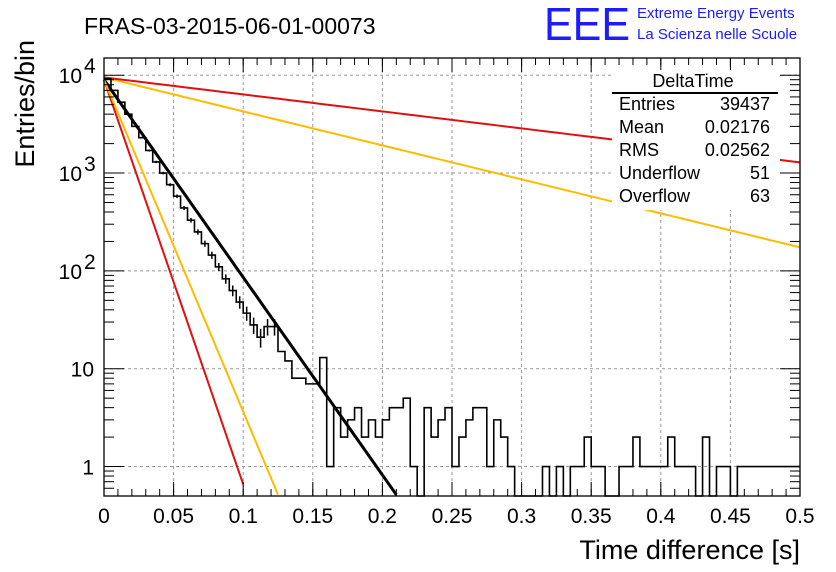 The height and width of the screenshot is (572, 836). Describe the element at coordinates (641, 127) in the screenshot. I see `stats-label-mean: Mean` at that location.